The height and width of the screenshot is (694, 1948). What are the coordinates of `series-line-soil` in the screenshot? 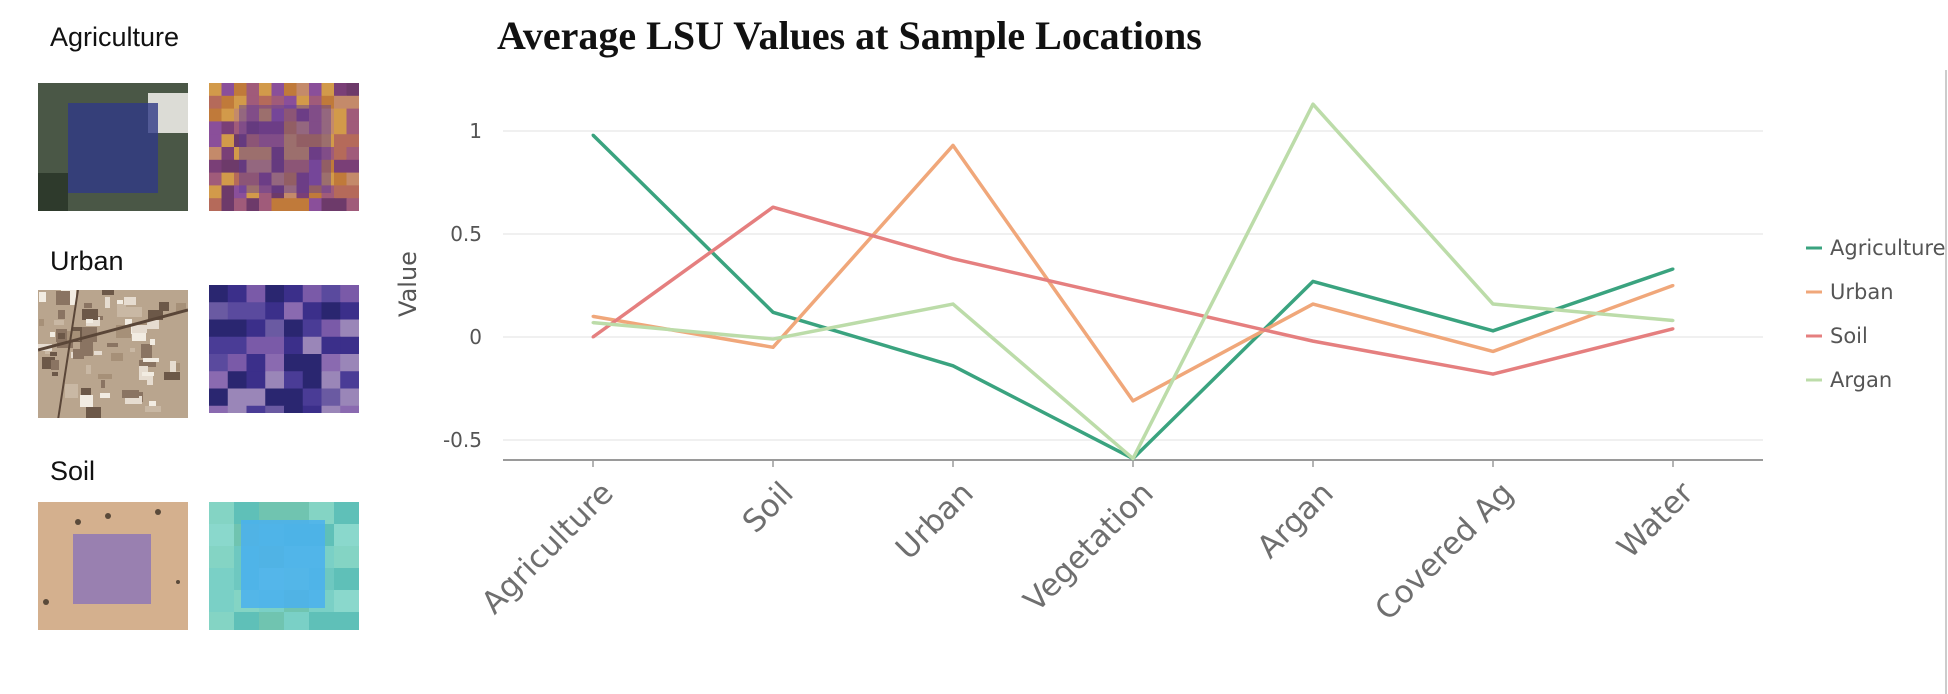 It's located at (1132, 290).